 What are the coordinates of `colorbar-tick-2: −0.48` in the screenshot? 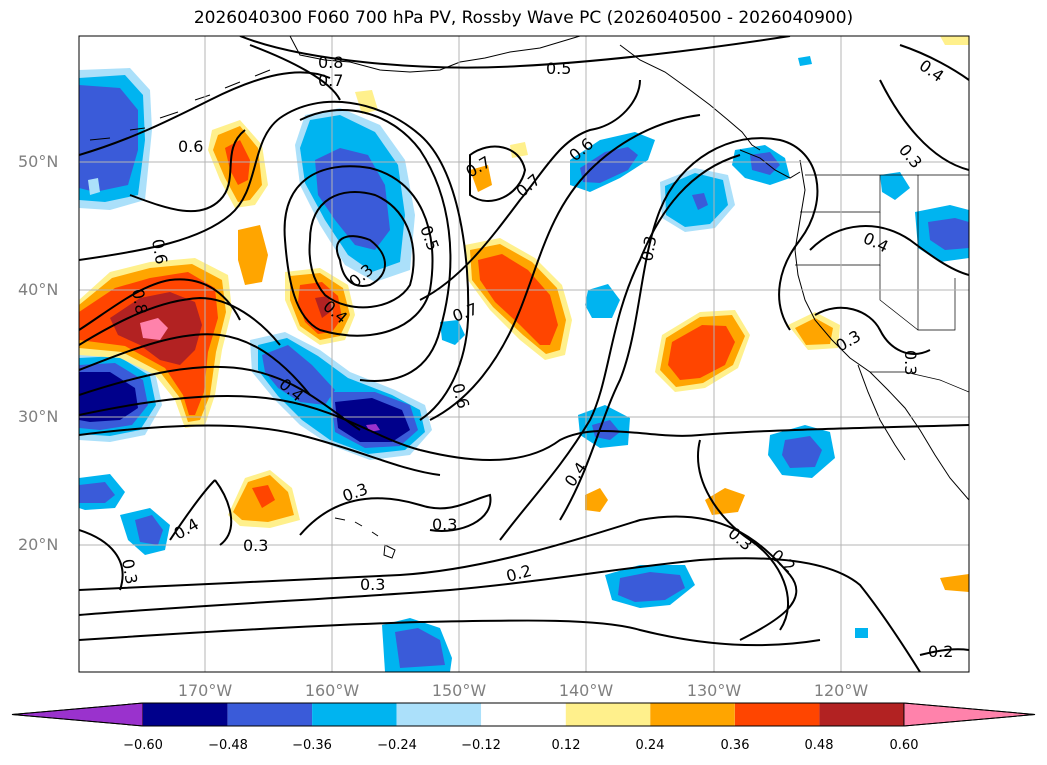 It's located at (228, 745).